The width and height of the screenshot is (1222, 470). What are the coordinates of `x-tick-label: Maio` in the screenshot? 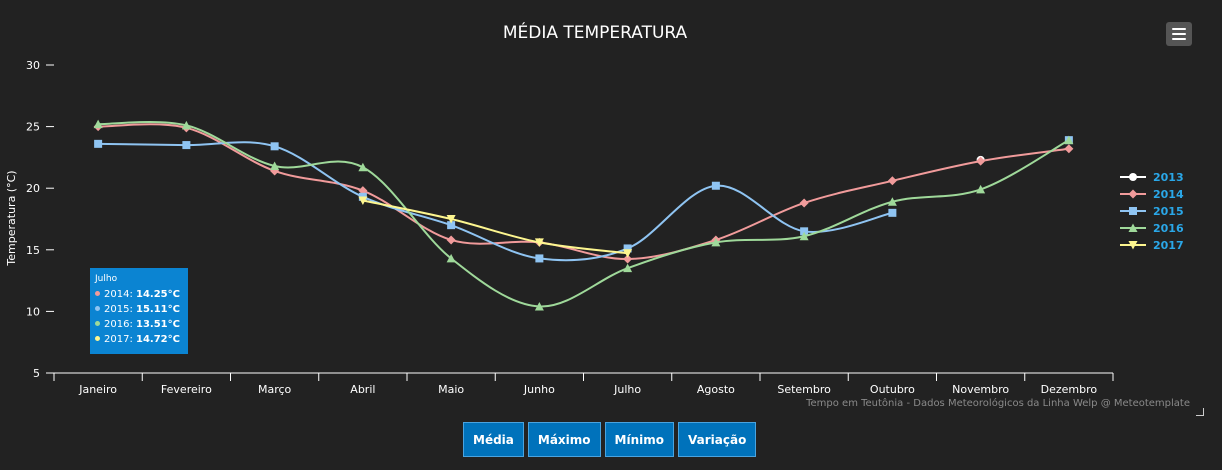 It's located at (451, 389).